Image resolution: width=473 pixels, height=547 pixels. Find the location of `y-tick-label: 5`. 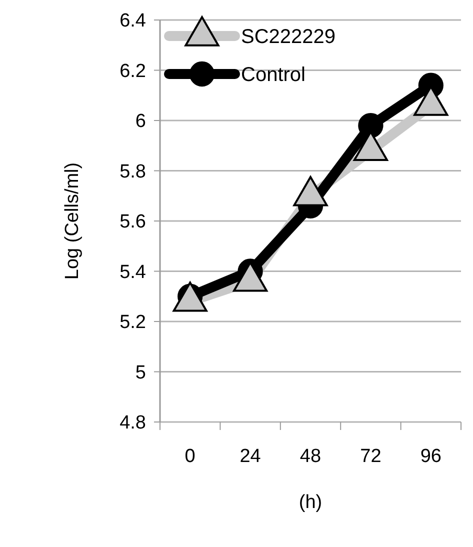

y-tick-label: 5 is located at coordinates (140, 373).